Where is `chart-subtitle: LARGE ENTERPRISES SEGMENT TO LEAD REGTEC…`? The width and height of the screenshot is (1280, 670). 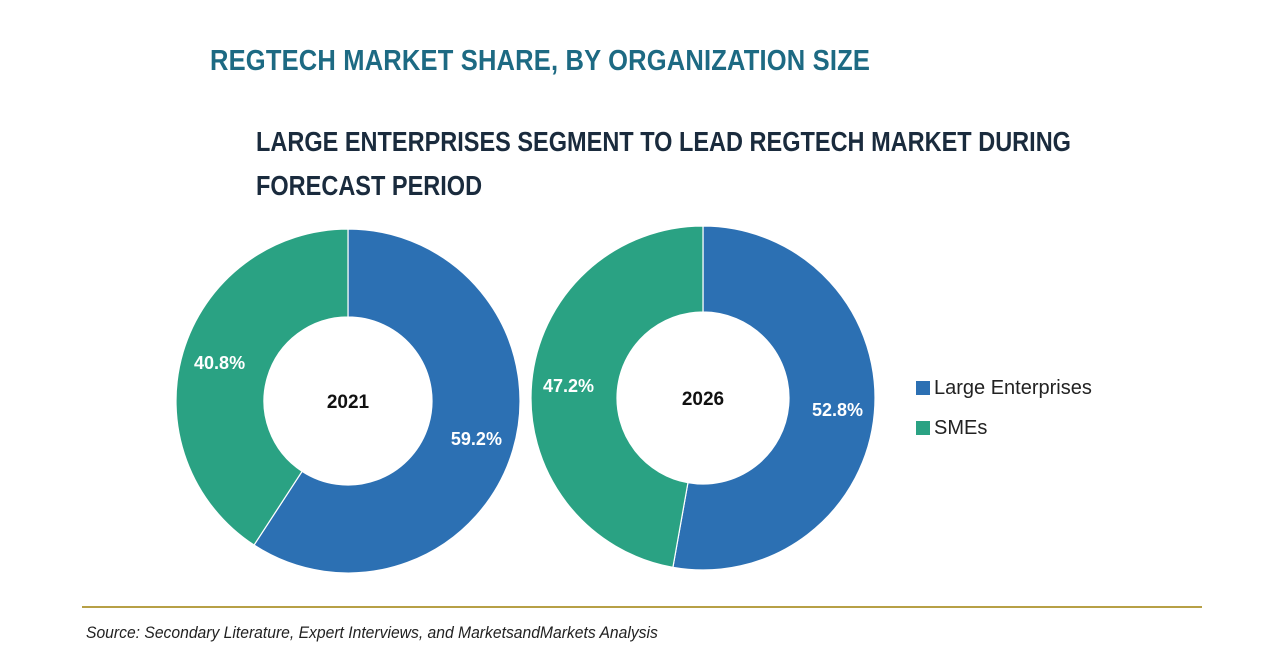 chart-subtitle: LARGE ENTERPRISES SEGMENT TO LEAD REGTEC… is located at coordinates (663, 163).